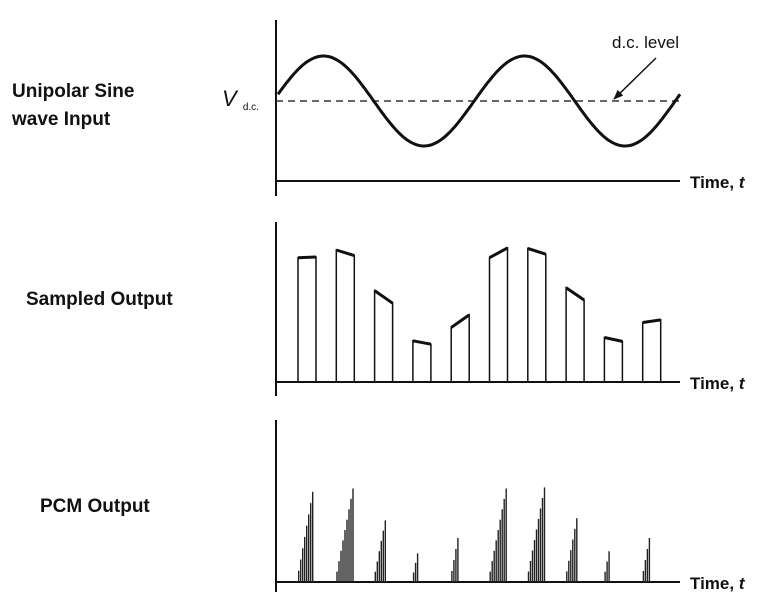  Describe the element at coordinates (73, 91) in the screenshot. I see `input-label-line1: Unipolar Sine` at that location.